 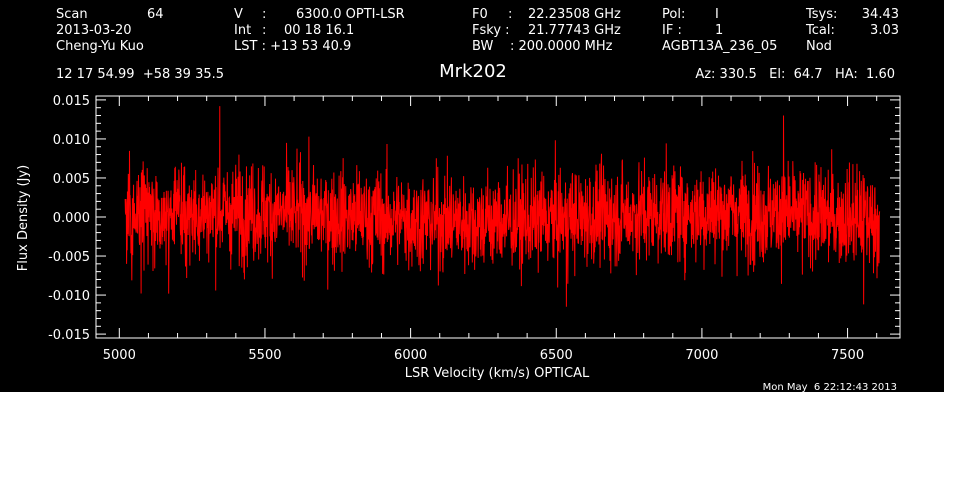 I want to click on timestamp: Mon May 6 22:12:43 2013, so click(x=830, y=387).